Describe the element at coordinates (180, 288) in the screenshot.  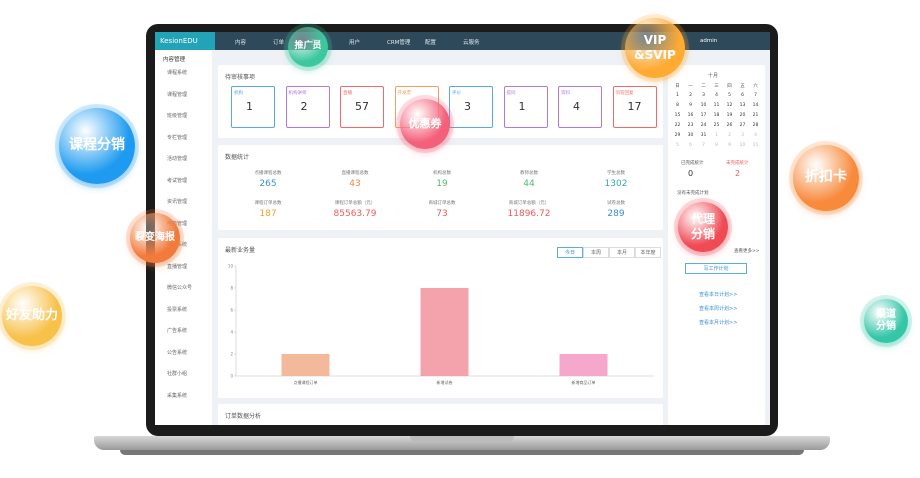
I see `sidebar-item: 微信公众号` at that location.